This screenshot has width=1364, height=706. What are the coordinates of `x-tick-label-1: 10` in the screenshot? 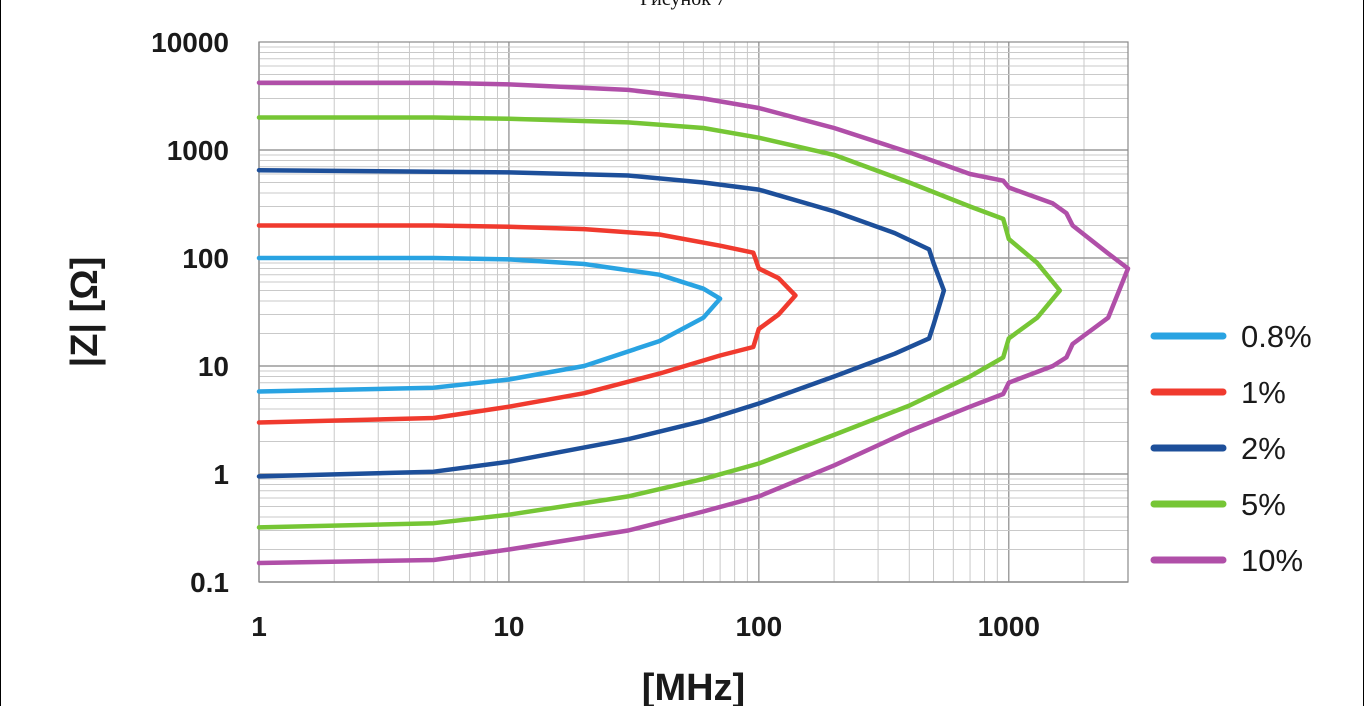 It's located at (508, 626).